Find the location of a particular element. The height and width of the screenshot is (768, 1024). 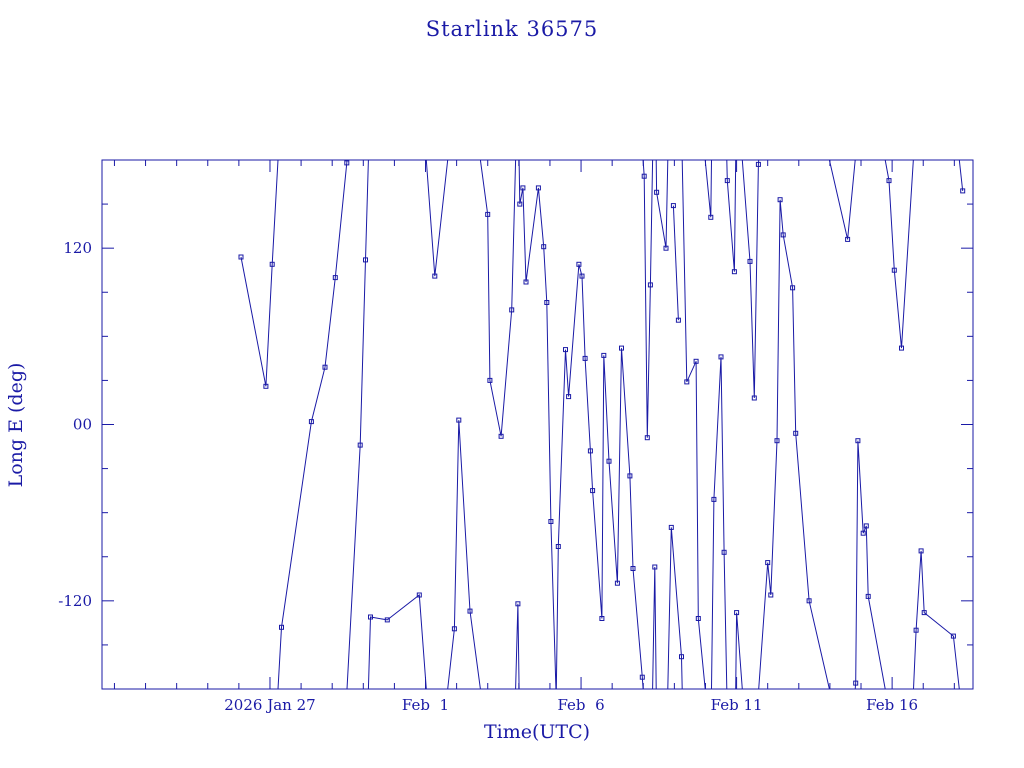

x-tick-label: Feb 16 is located at coordinates (892, 705).